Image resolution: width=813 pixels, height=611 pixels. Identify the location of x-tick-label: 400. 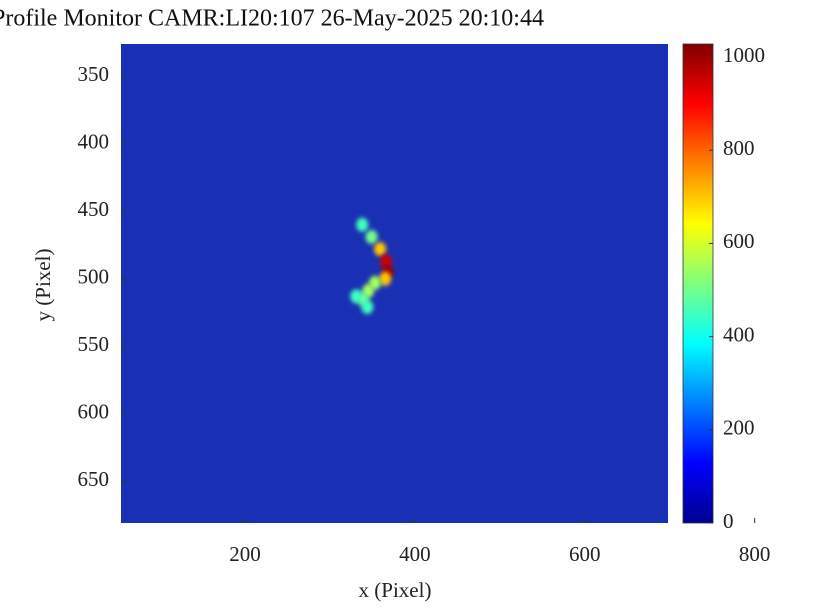
(415, 554).